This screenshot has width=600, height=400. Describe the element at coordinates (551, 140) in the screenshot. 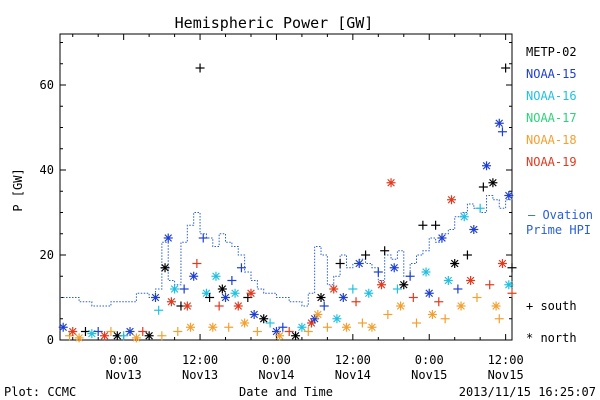

I see `legend-item: NOAA-18` at that location.